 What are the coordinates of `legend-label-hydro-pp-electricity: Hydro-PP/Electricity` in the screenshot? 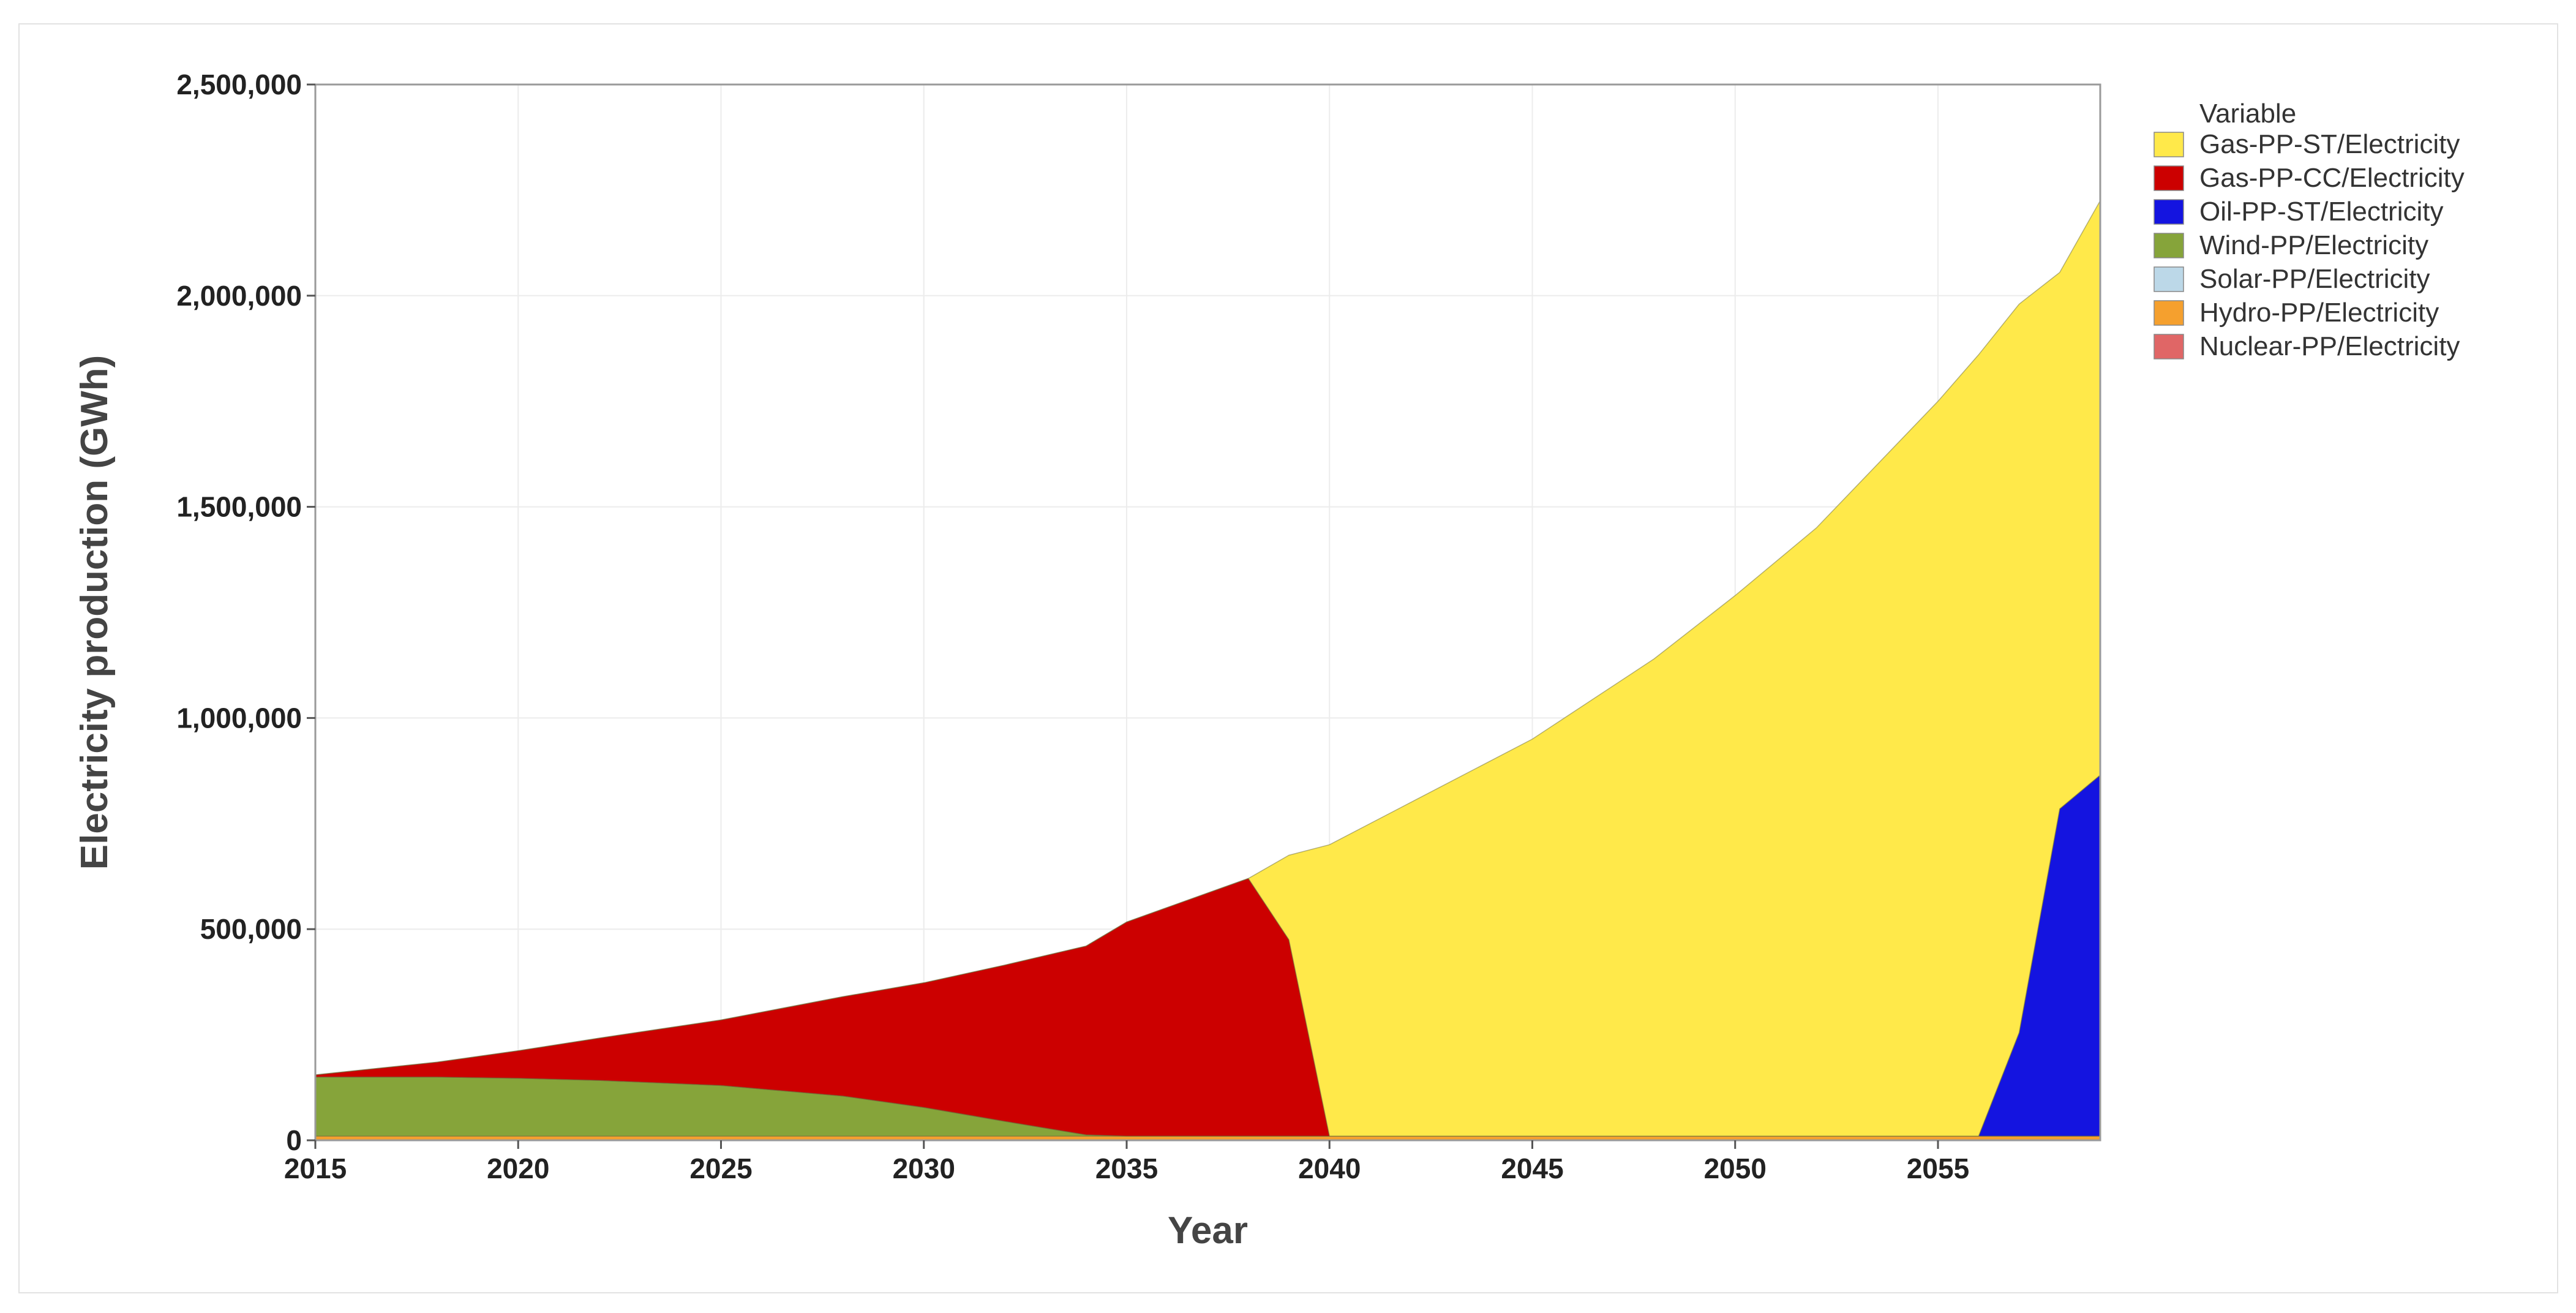 It's located at (2319, 313).